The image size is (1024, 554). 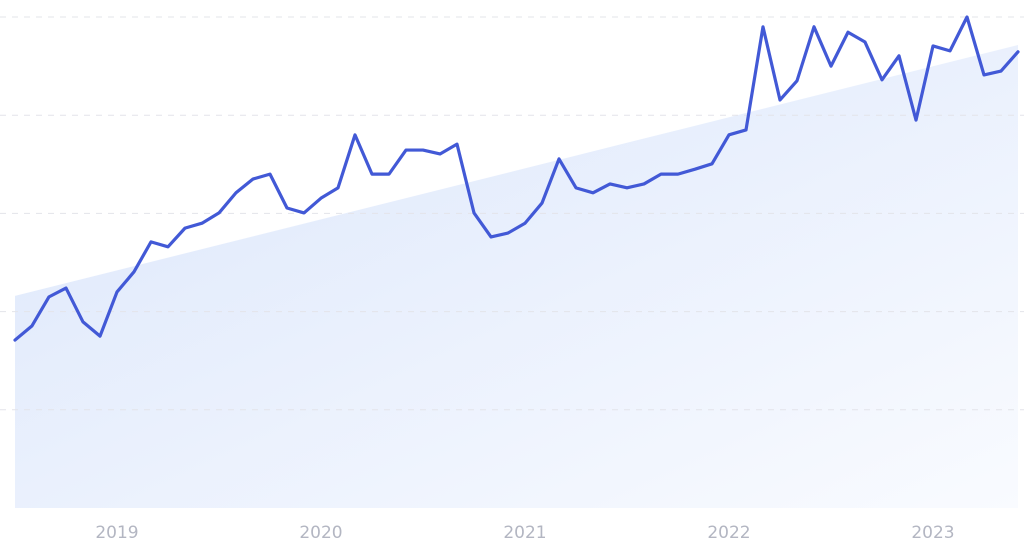 I want to click on x-tick-label: 2022, so click(x=728, y=533).